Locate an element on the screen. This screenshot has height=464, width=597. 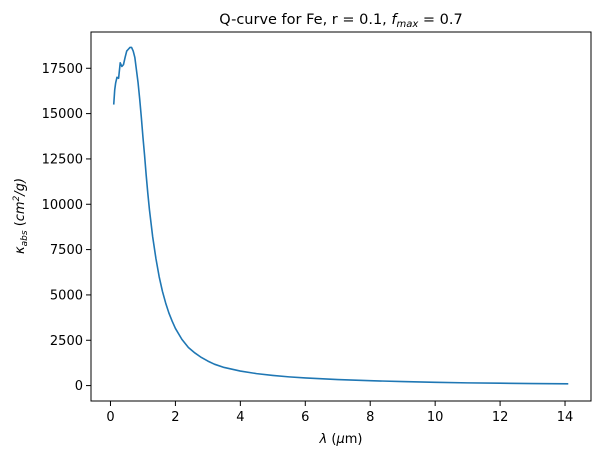
y-tick-label: 2500 is located at coordinates (66, 341).